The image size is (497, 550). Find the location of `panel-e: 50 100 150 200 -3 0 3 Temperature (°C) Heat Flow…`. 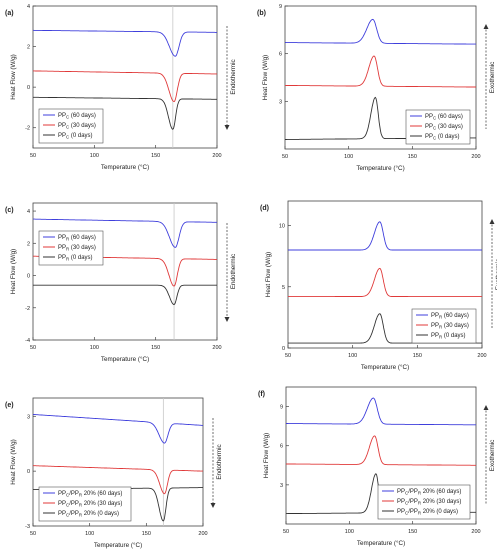

panel-e: 50 100 150 200 -3 0 3 Temperature (°C) Heat Flow… is located at coordinates (114, 473).